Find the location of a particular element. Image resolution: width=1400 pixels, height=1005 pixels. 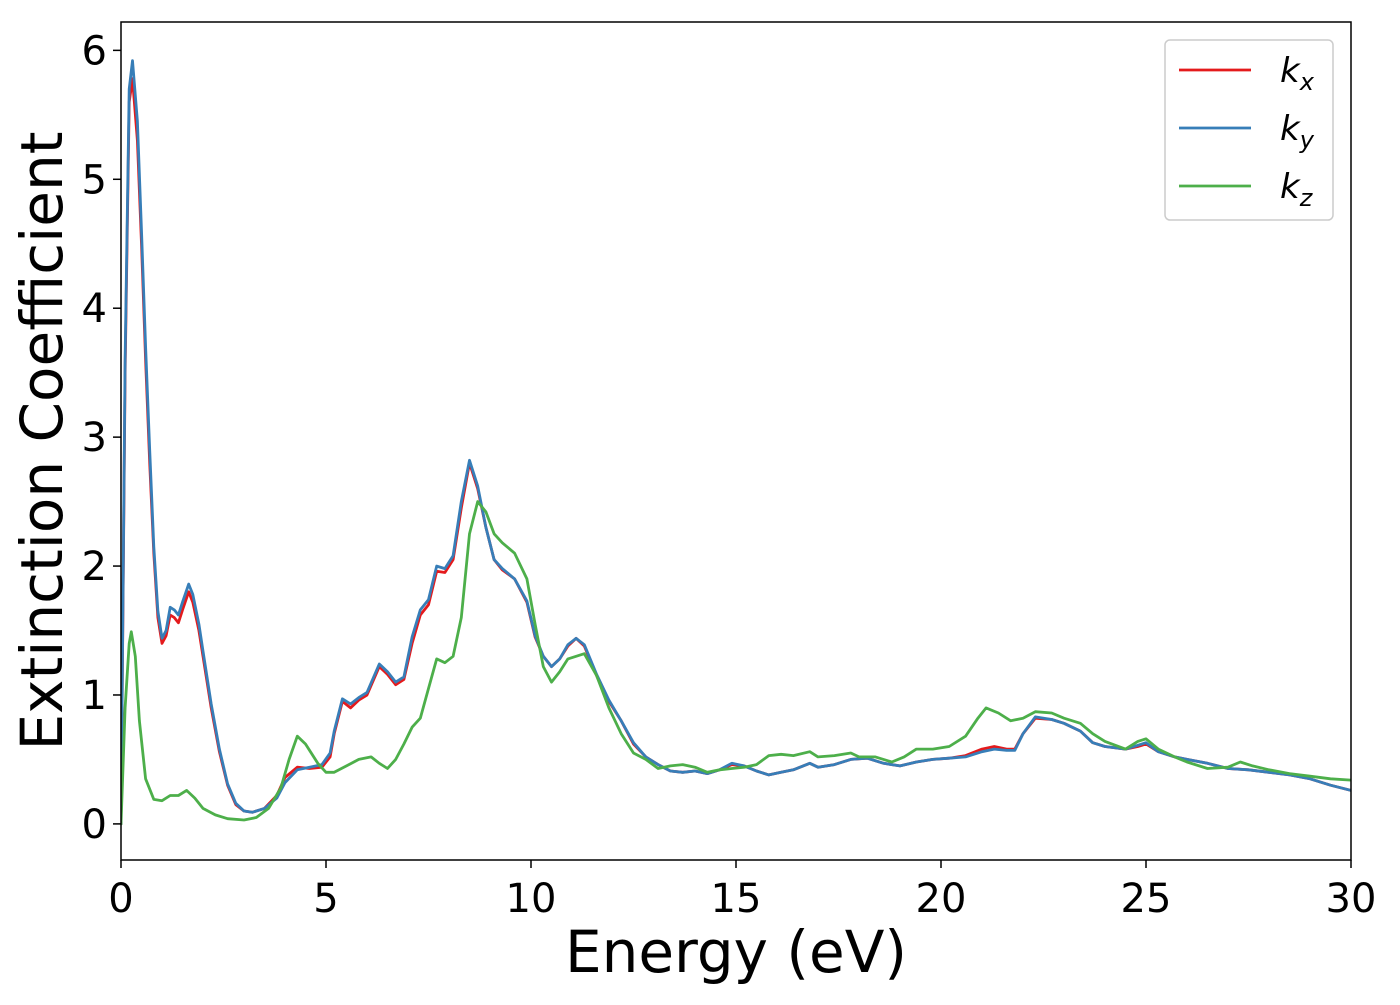

y-tick-label: 1 is located at coordinates (94, 696).